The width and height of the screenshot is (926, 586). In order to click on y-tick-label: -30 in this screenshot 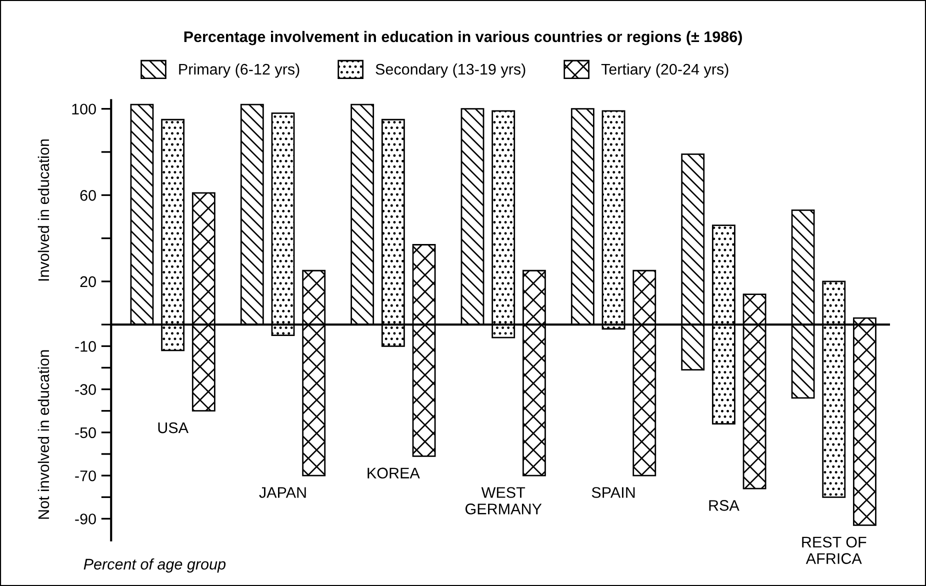, I will do `click(85, 389)`.